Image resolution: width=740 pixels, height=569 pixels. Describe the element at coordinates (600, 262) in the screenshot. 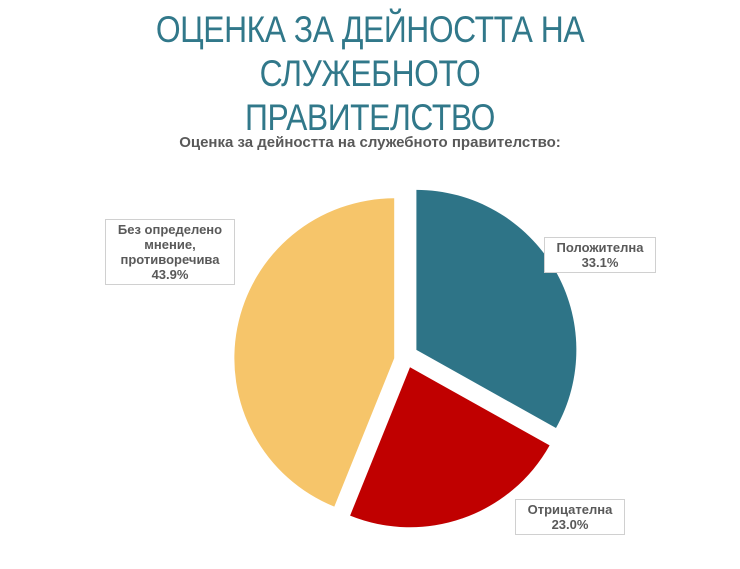

I see `label-value: 33.1%` at that location.